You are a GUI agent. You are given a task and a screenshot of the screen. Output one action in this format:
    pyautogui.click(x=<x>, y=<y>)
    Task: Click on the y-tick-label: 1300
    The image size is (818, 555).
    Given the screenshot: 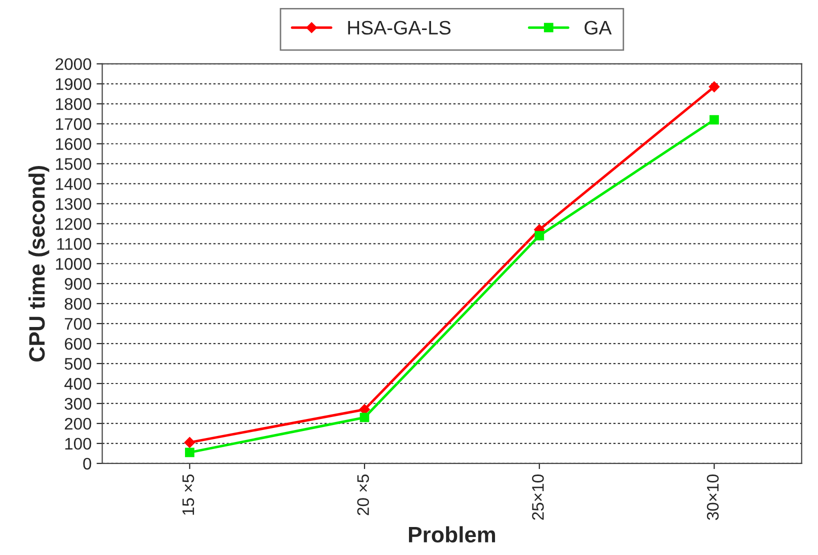 What is the action you would take?
    pyautogui.click(x=74, y=204)
    